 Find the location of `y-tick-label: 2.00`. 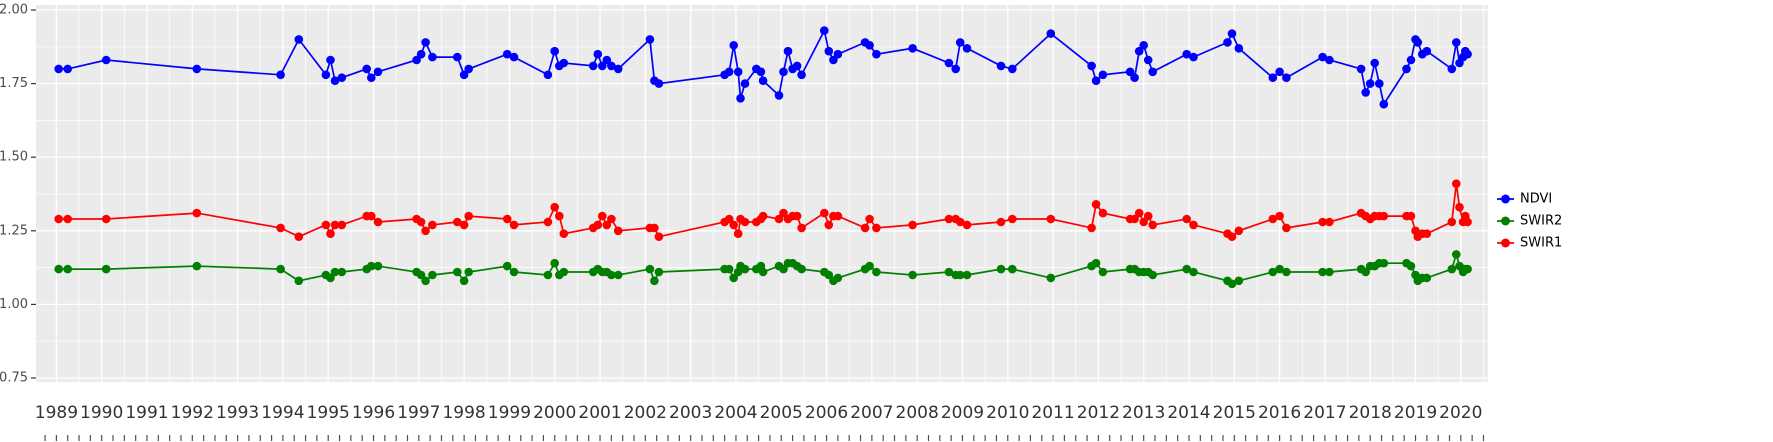

y-tick-label: 2.00 is located at coordinates (14, 10).